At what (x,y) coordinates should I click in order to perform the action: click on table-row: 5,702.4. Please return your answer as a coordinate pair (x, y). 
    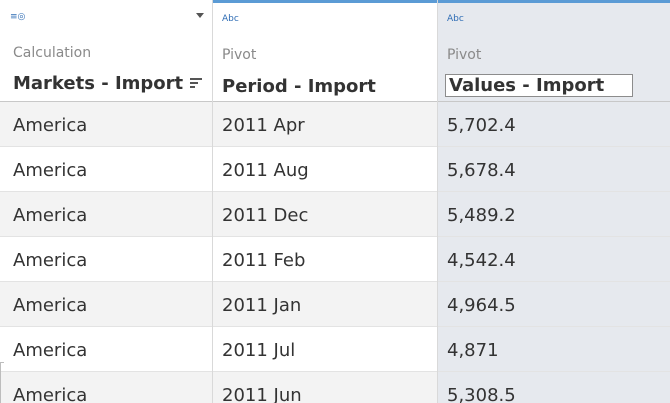
    Looking at the image, I should click on (554, 124).